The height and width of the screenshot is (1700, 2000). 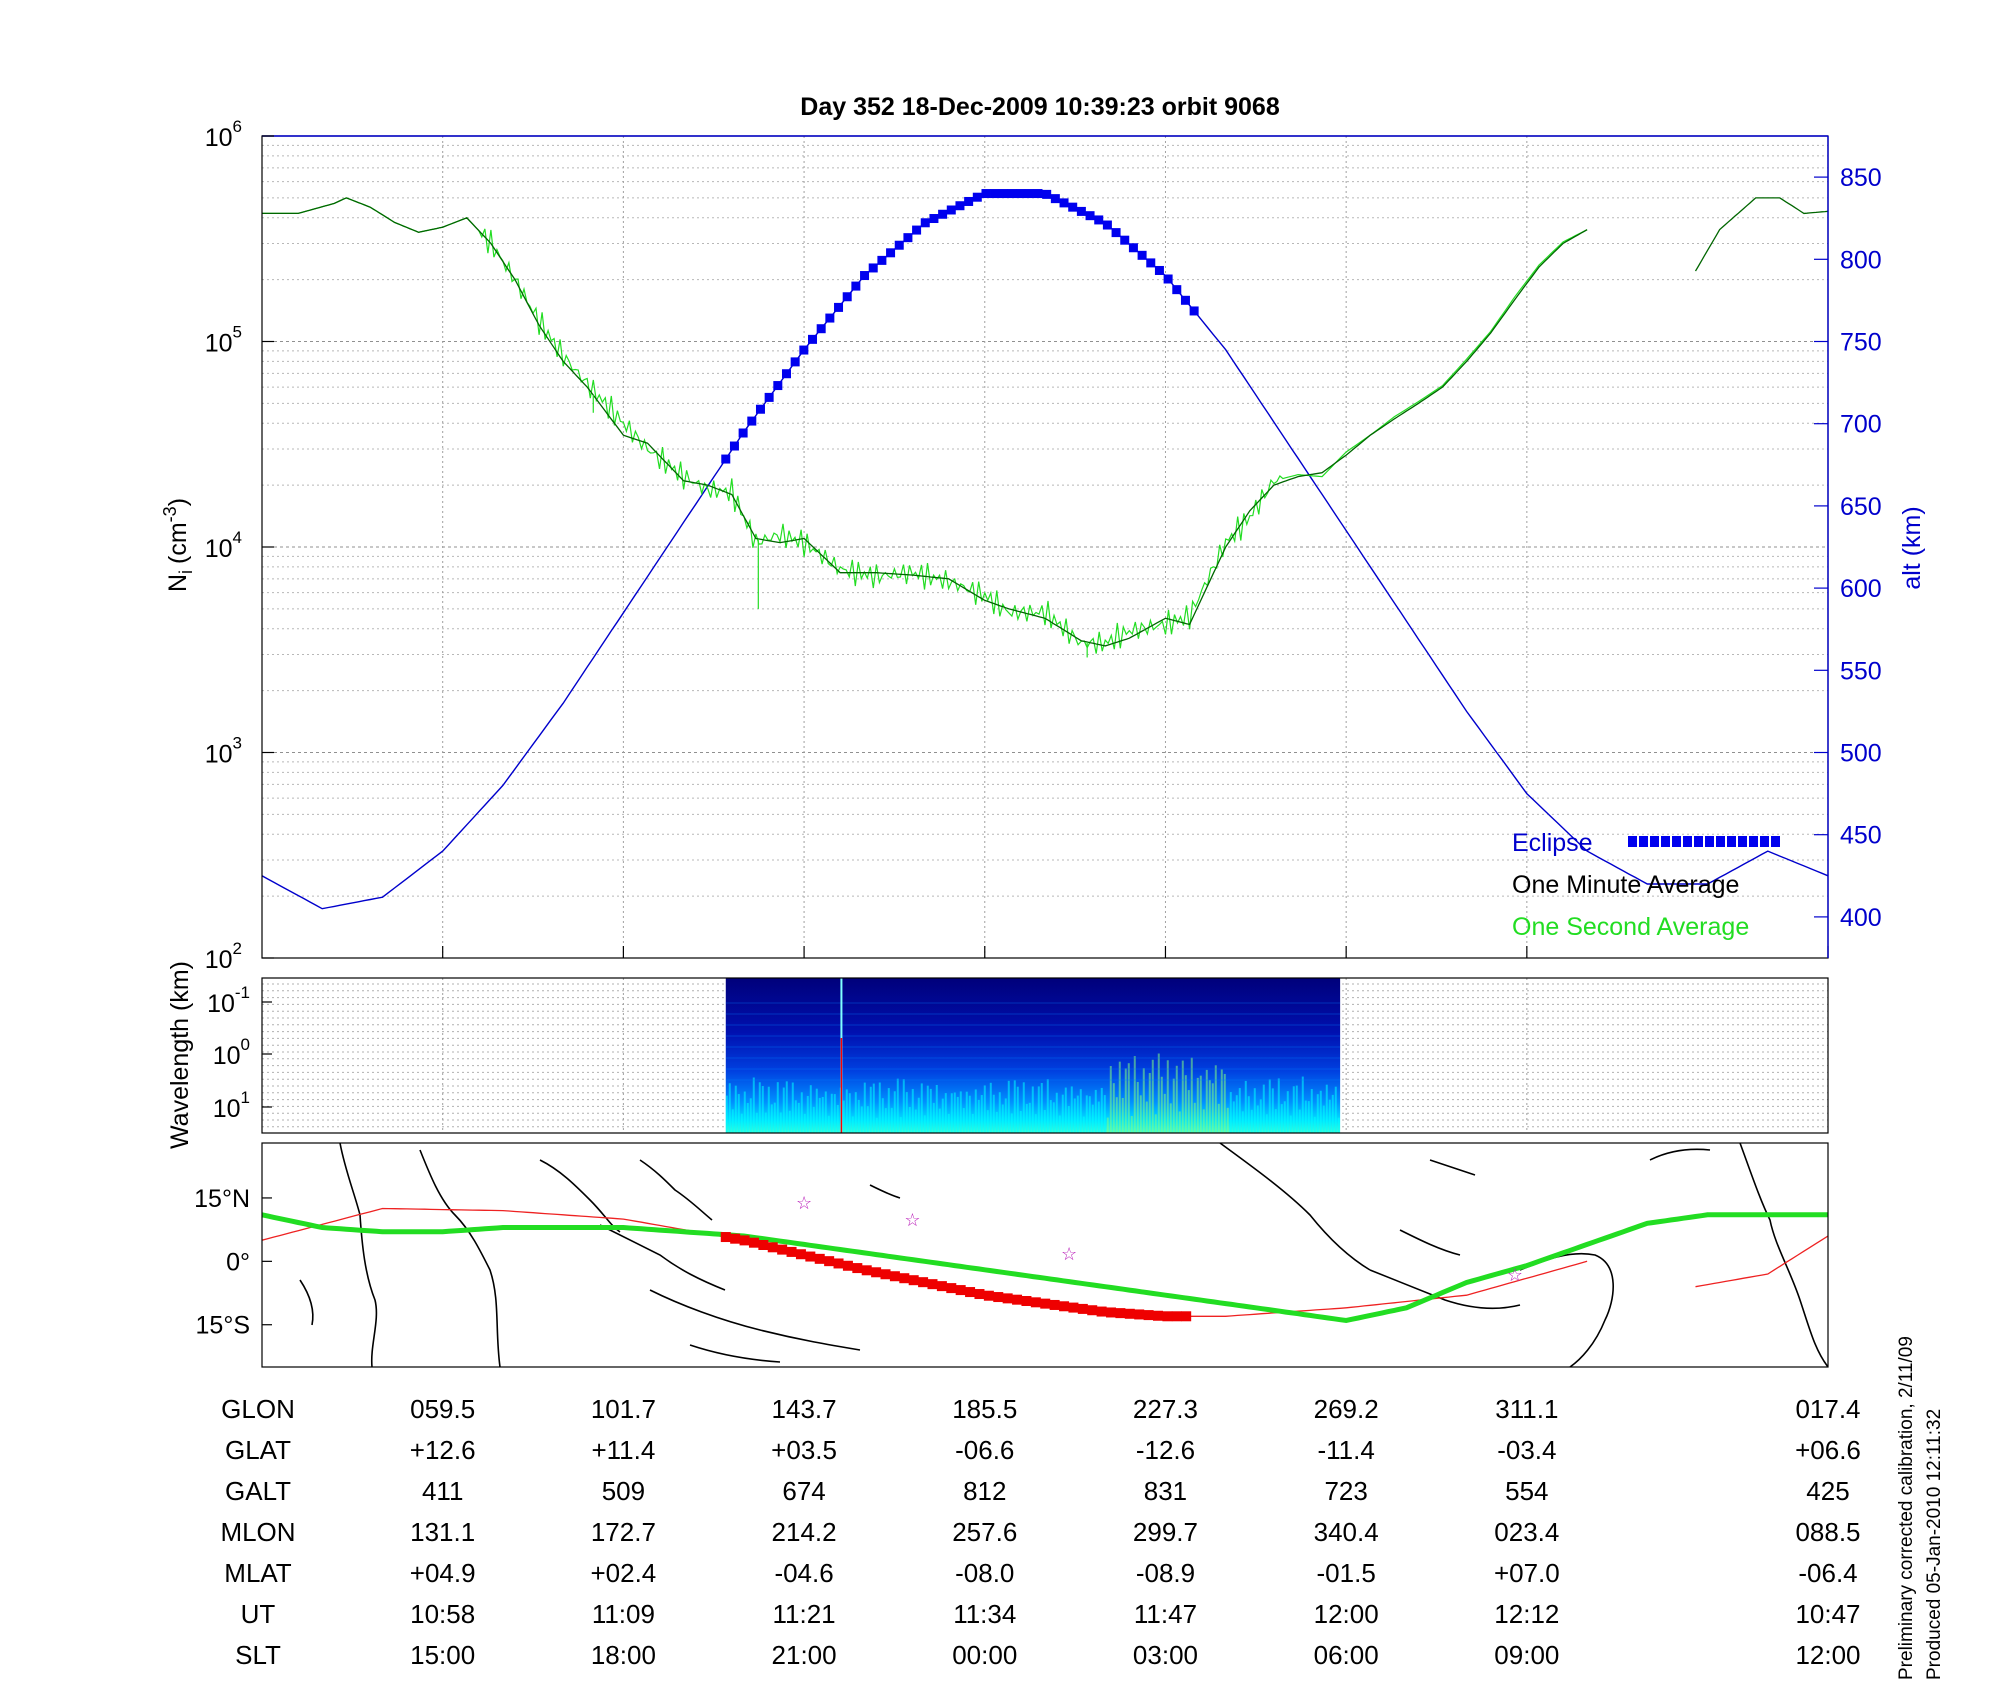 What do you see at coordinates (1934, 1544) in the screenshot?
I see `footer-produced-note: Produced 05-Jan-2010 12:11:32` at bounding box center [1934, 1544].